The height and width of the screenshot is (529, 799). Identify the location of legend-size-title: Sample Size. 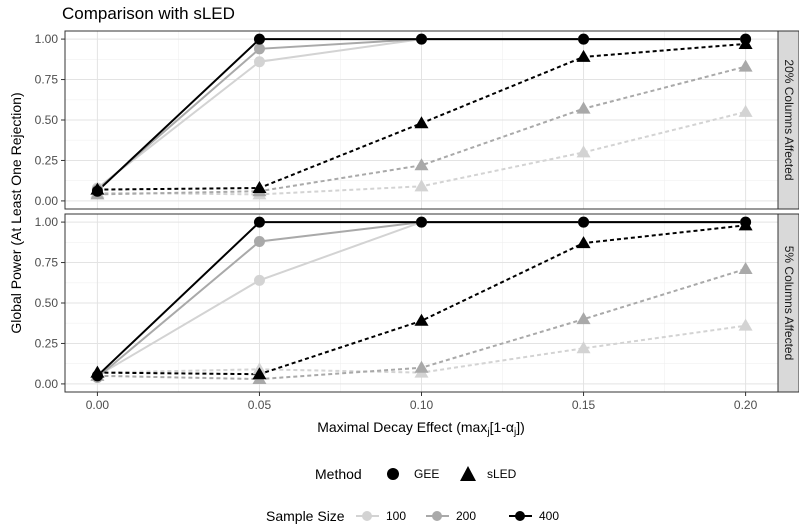
(305, 516).